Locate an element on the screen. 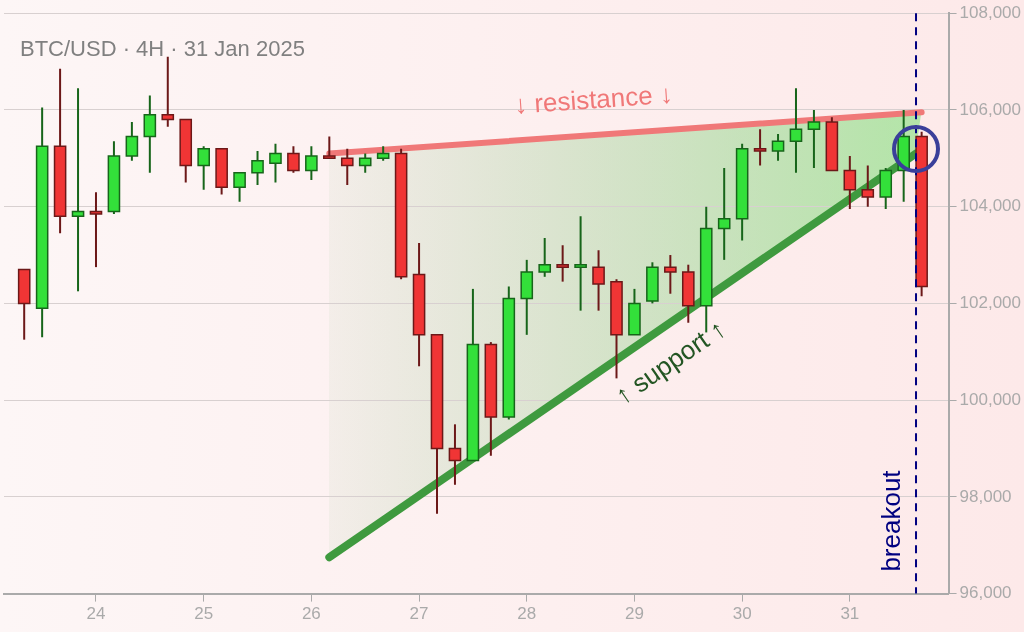 The image size is (1024, 632). x-tick-label: 24 is located at coordinates (96, 614).